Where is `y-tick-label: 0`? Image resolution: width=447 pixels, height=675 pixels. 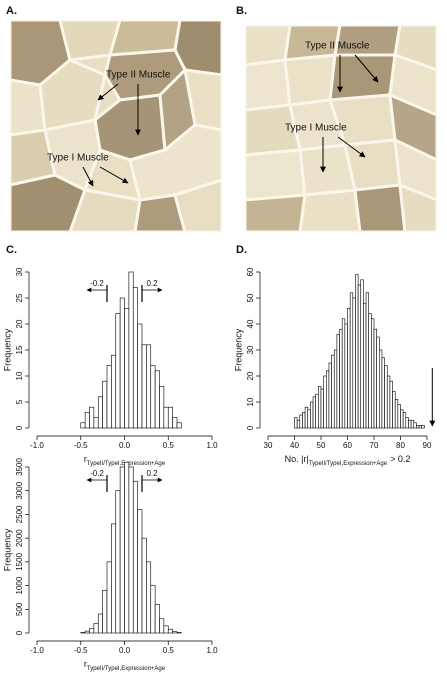 y-tick-label: 0 is located at coordinates (19, 427).